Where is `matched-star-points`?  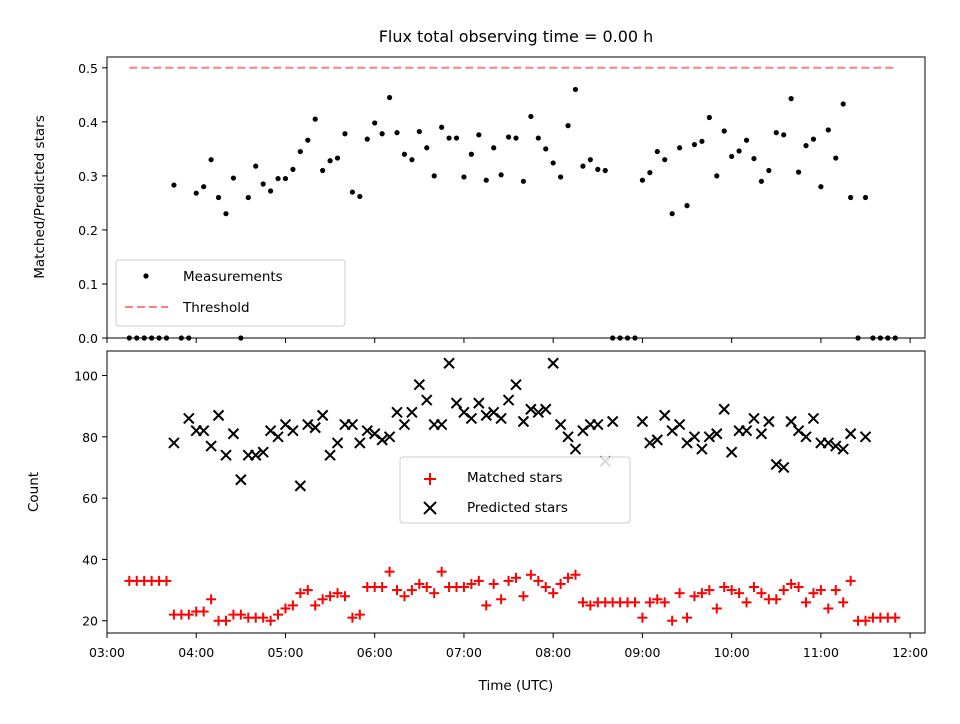 matched-star-points is located at coordinates (512, 596).